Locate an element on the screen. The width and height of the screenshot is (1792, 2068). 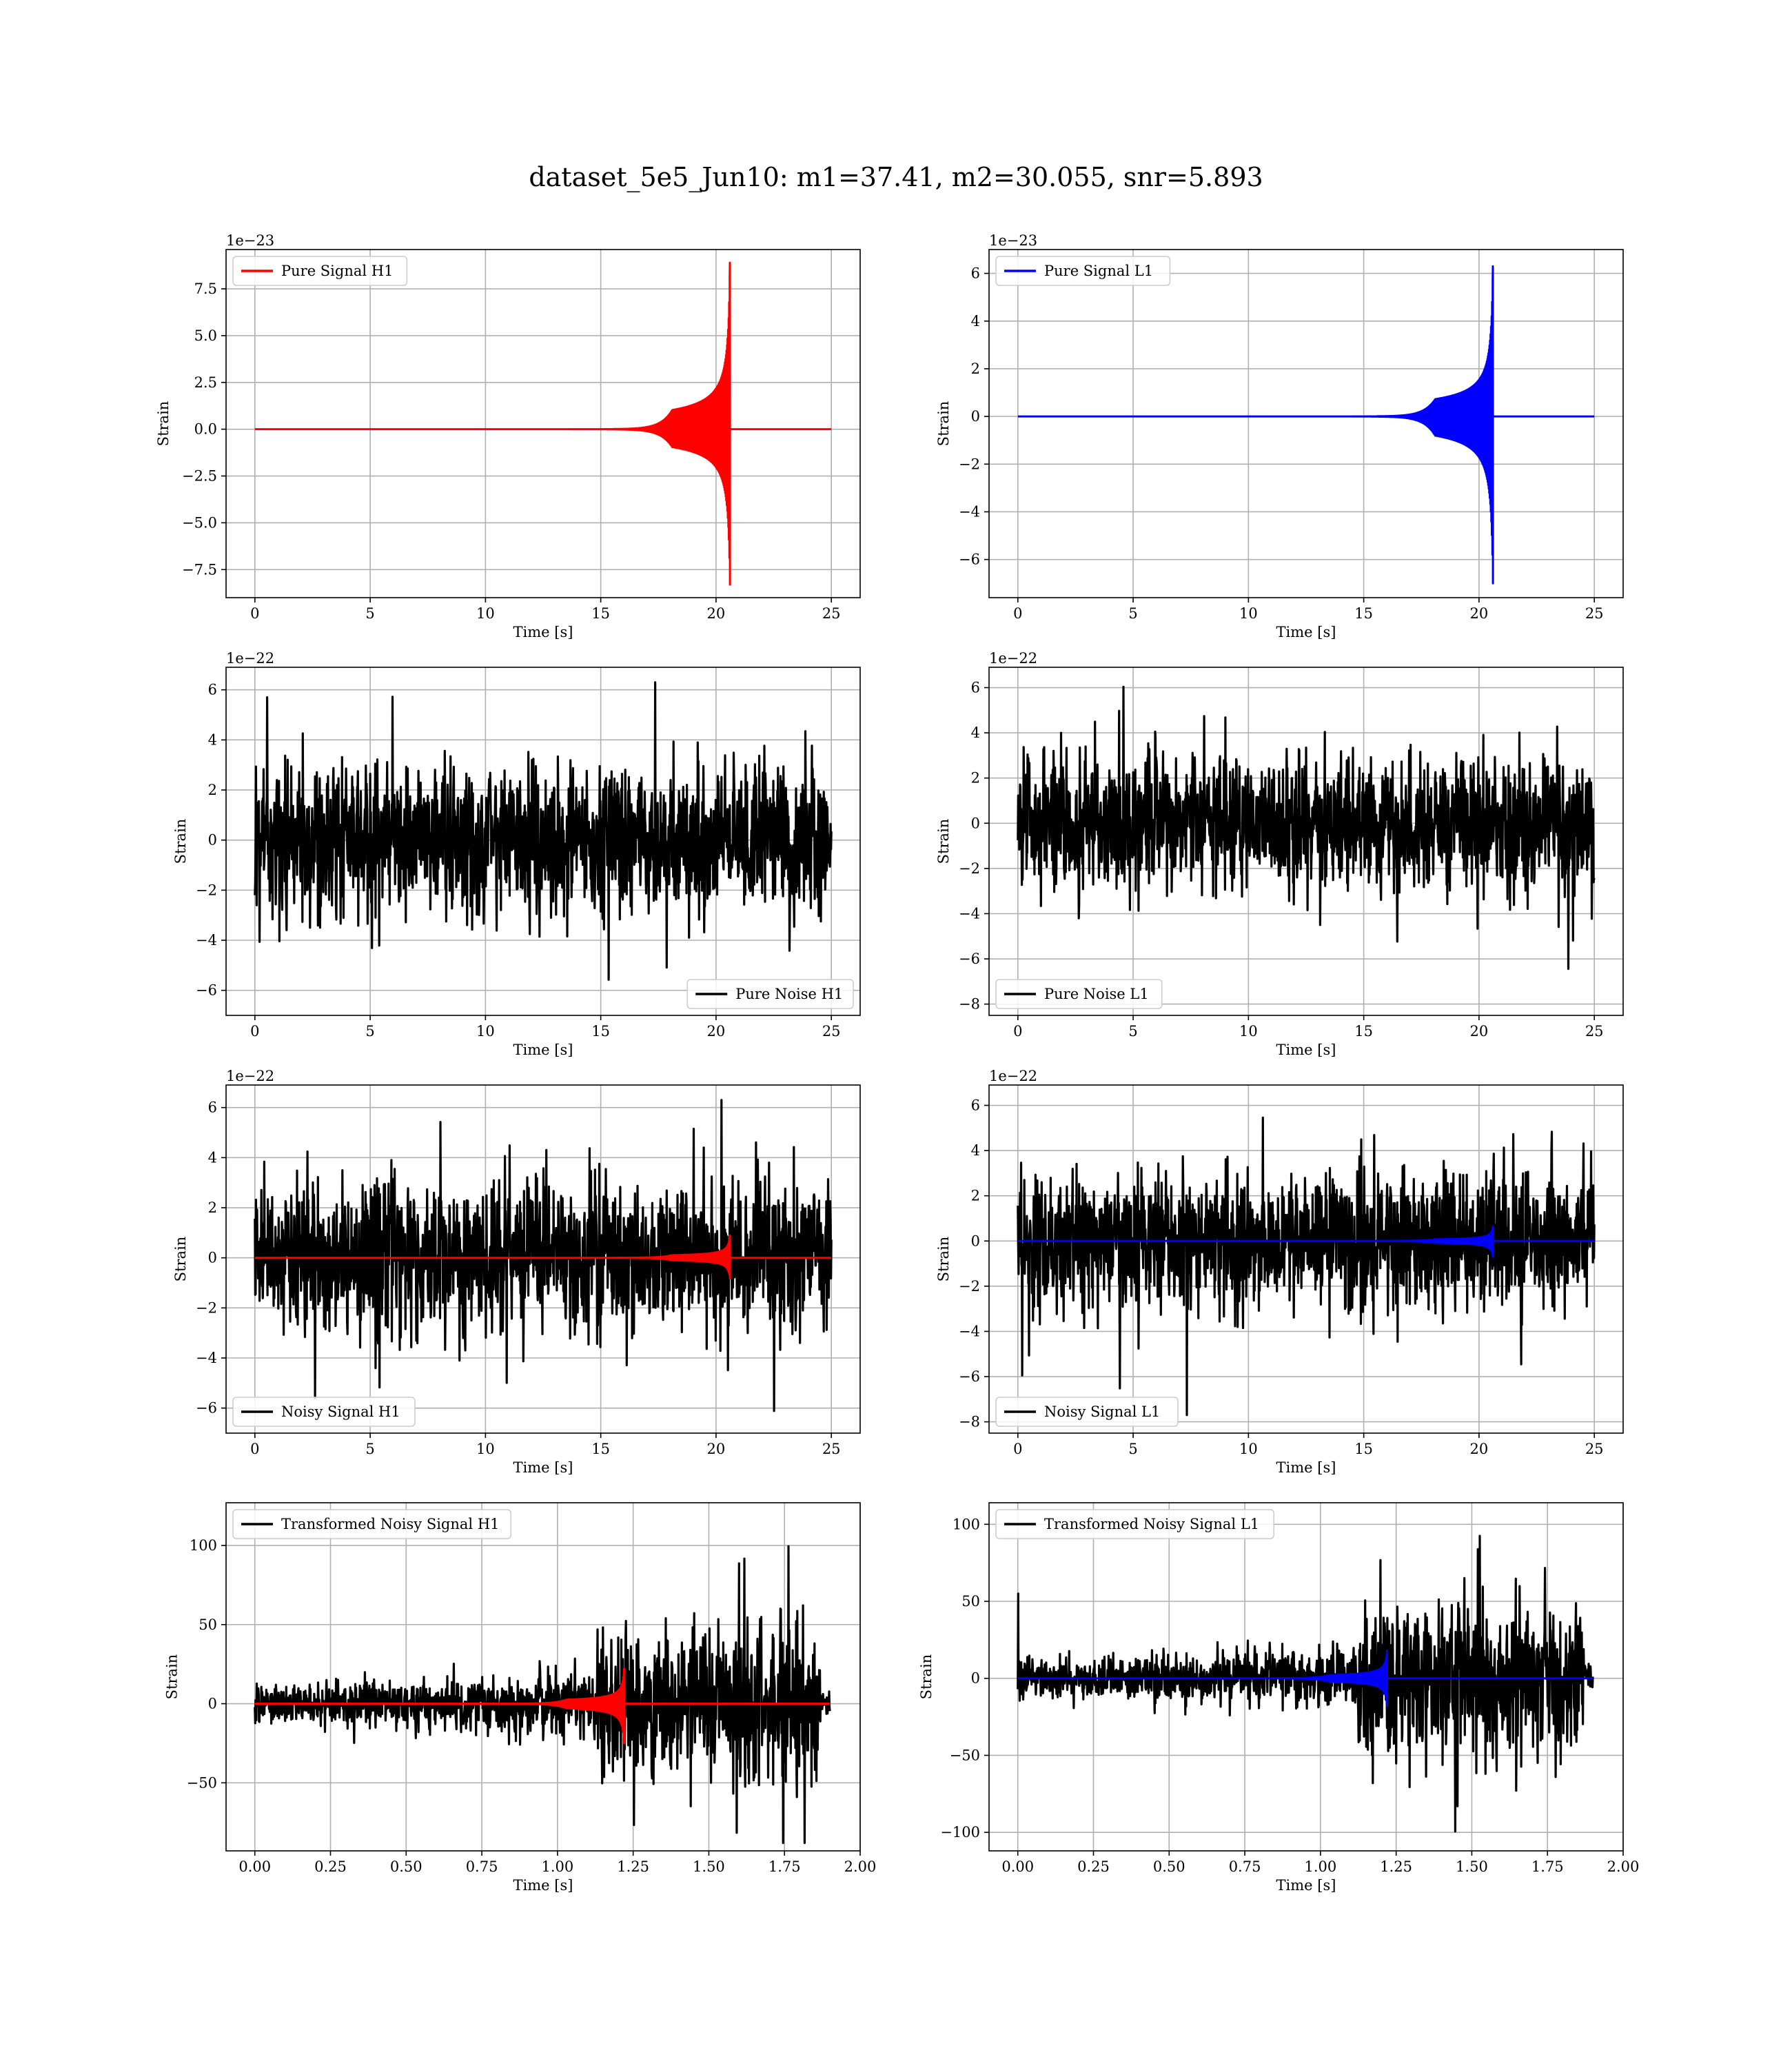
tick-labels: 0 5 10 15 20 25 −7.5 −5.0 −2.5 0.0 2.5 5.0 7.5 is located at coordinates (511, 451).